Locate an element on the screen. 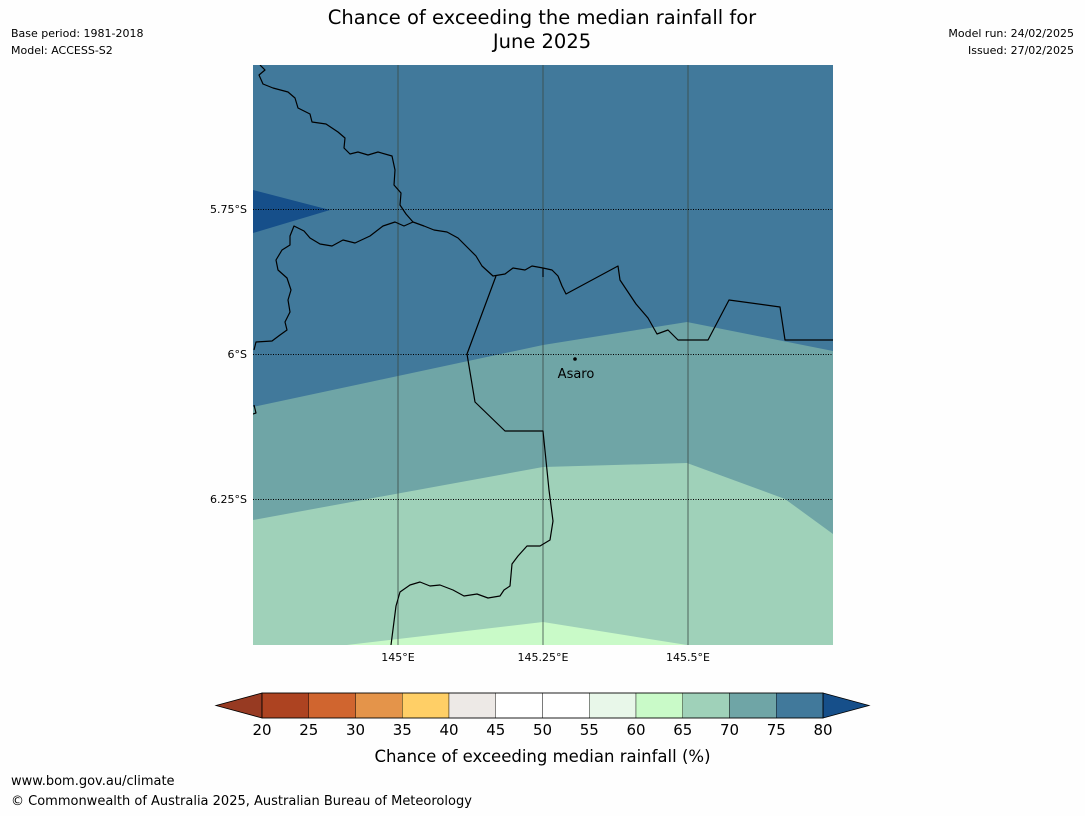 This screenshot has height=816, width=1085. colorbar-under-arrow is located at coordinates (238, 705).